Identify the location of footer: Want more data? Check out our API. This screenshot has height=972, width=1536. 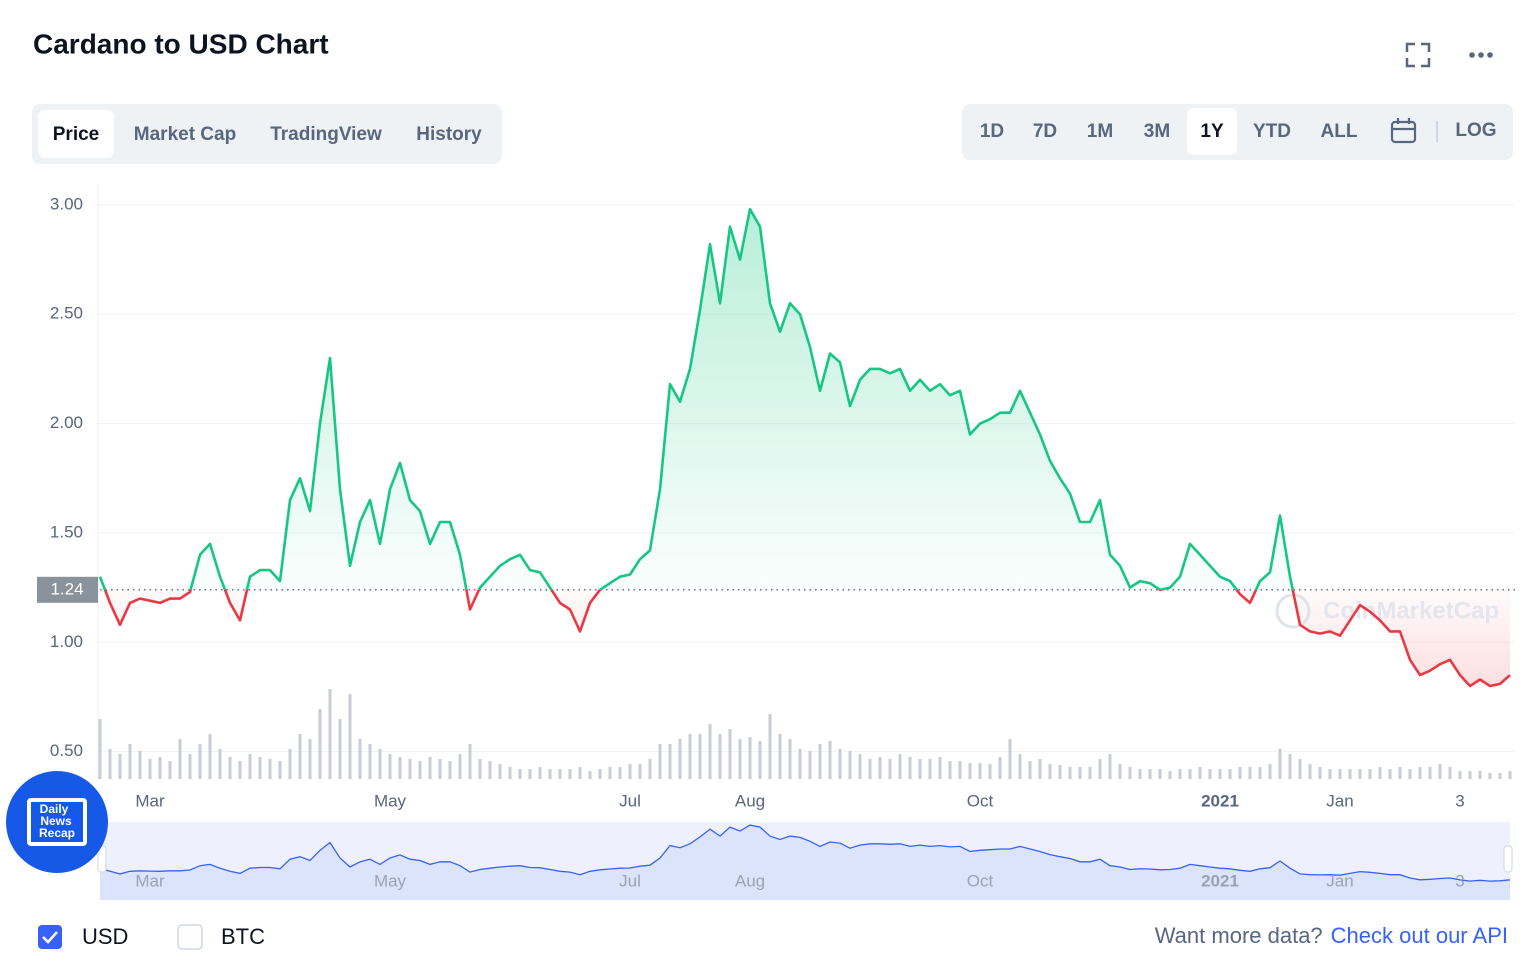
(1331, 935).